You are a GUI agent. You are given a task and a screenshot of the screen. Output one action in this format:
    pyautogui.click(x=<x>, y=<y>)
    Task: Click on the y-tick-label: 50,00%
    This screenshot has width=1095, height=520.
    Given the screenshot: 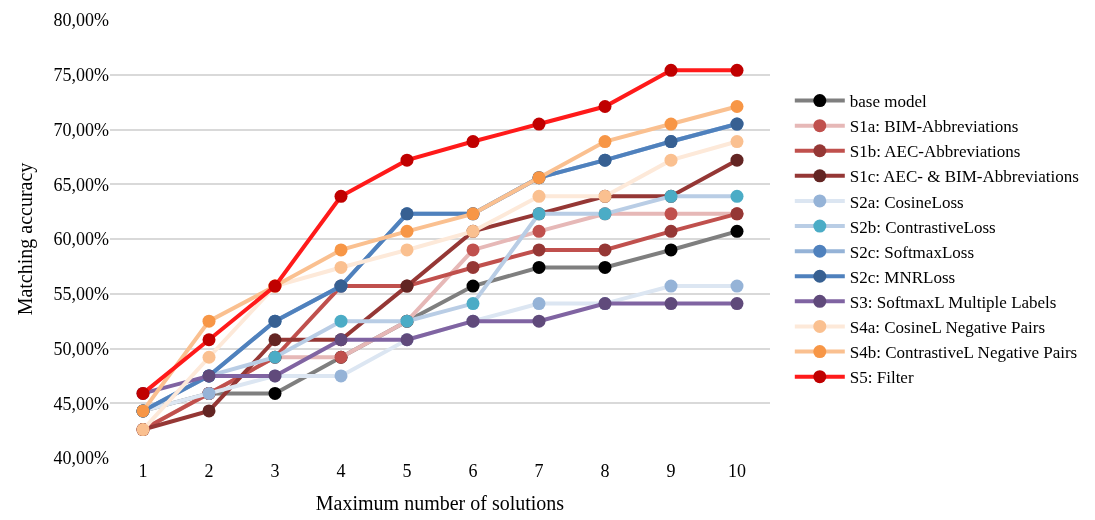 What is the action you would take?
    pyautogui.click(x=81, y=348)
    